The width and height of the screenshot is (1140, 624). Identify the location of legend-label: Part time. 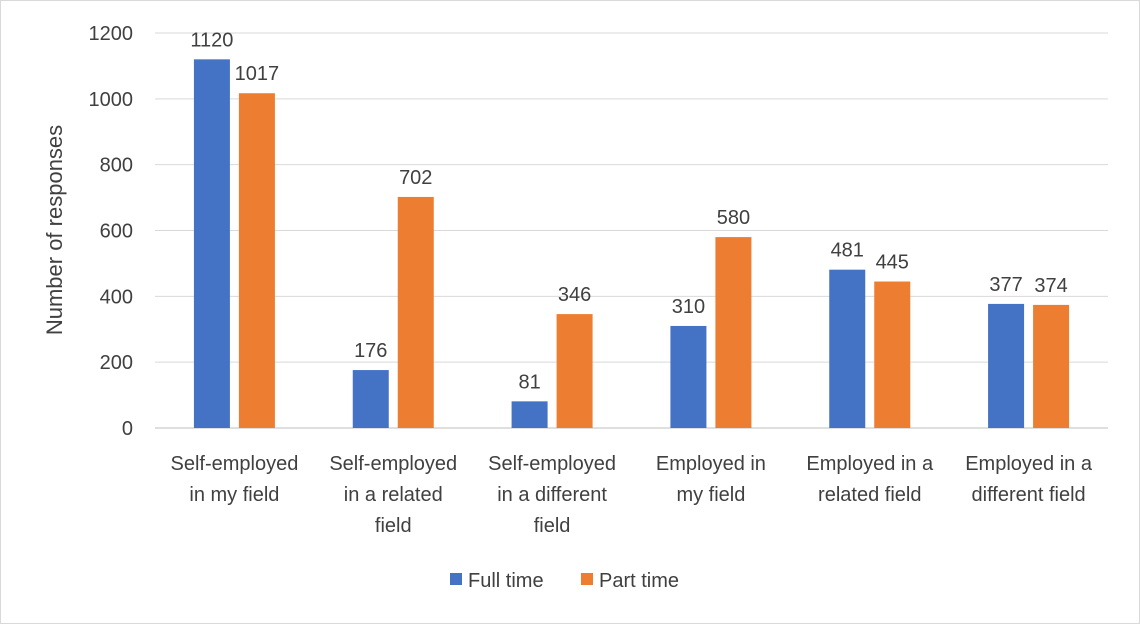
(639, 581).